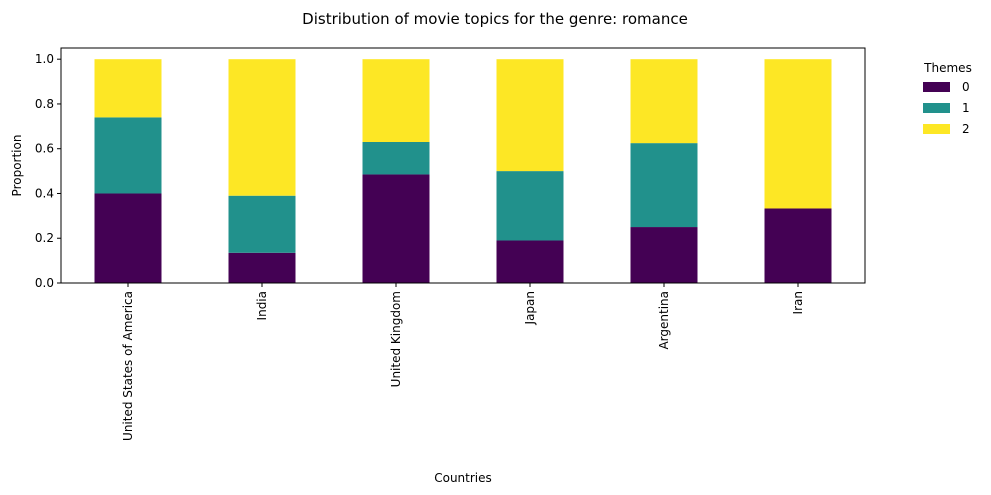  What do you see at coordinates (262, 305) in the screenshot?
I see `x-tick-label: India` at bounding box center [262, 305].